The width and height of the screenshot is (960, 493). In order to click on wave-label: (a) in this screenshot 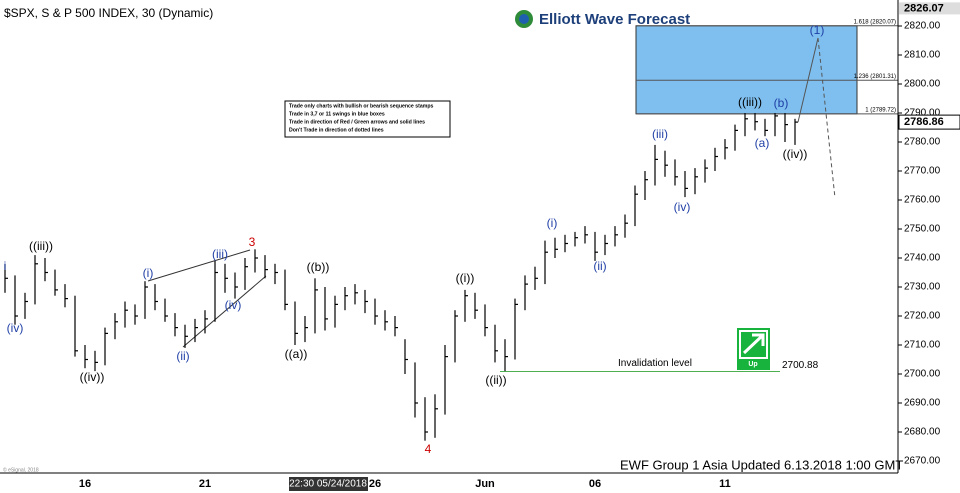, I will do `click(762, 143)`.